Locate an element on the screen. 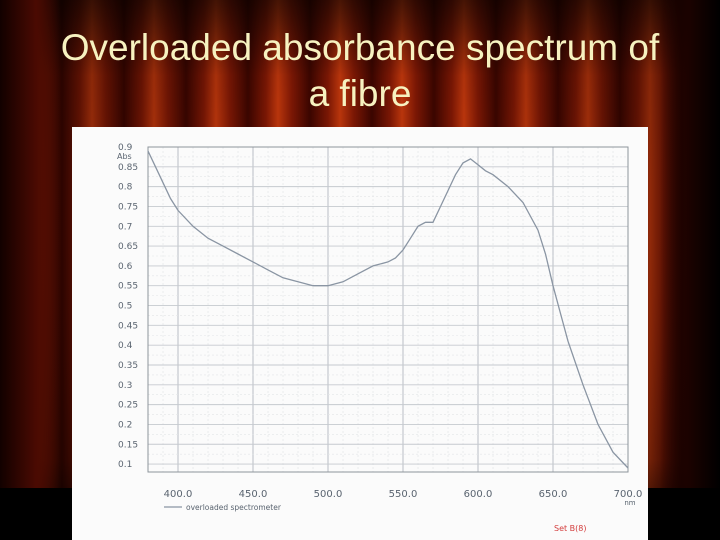 The height and width of the screenshot is (540, 720). right-drape is located at coordinates (690, 270).